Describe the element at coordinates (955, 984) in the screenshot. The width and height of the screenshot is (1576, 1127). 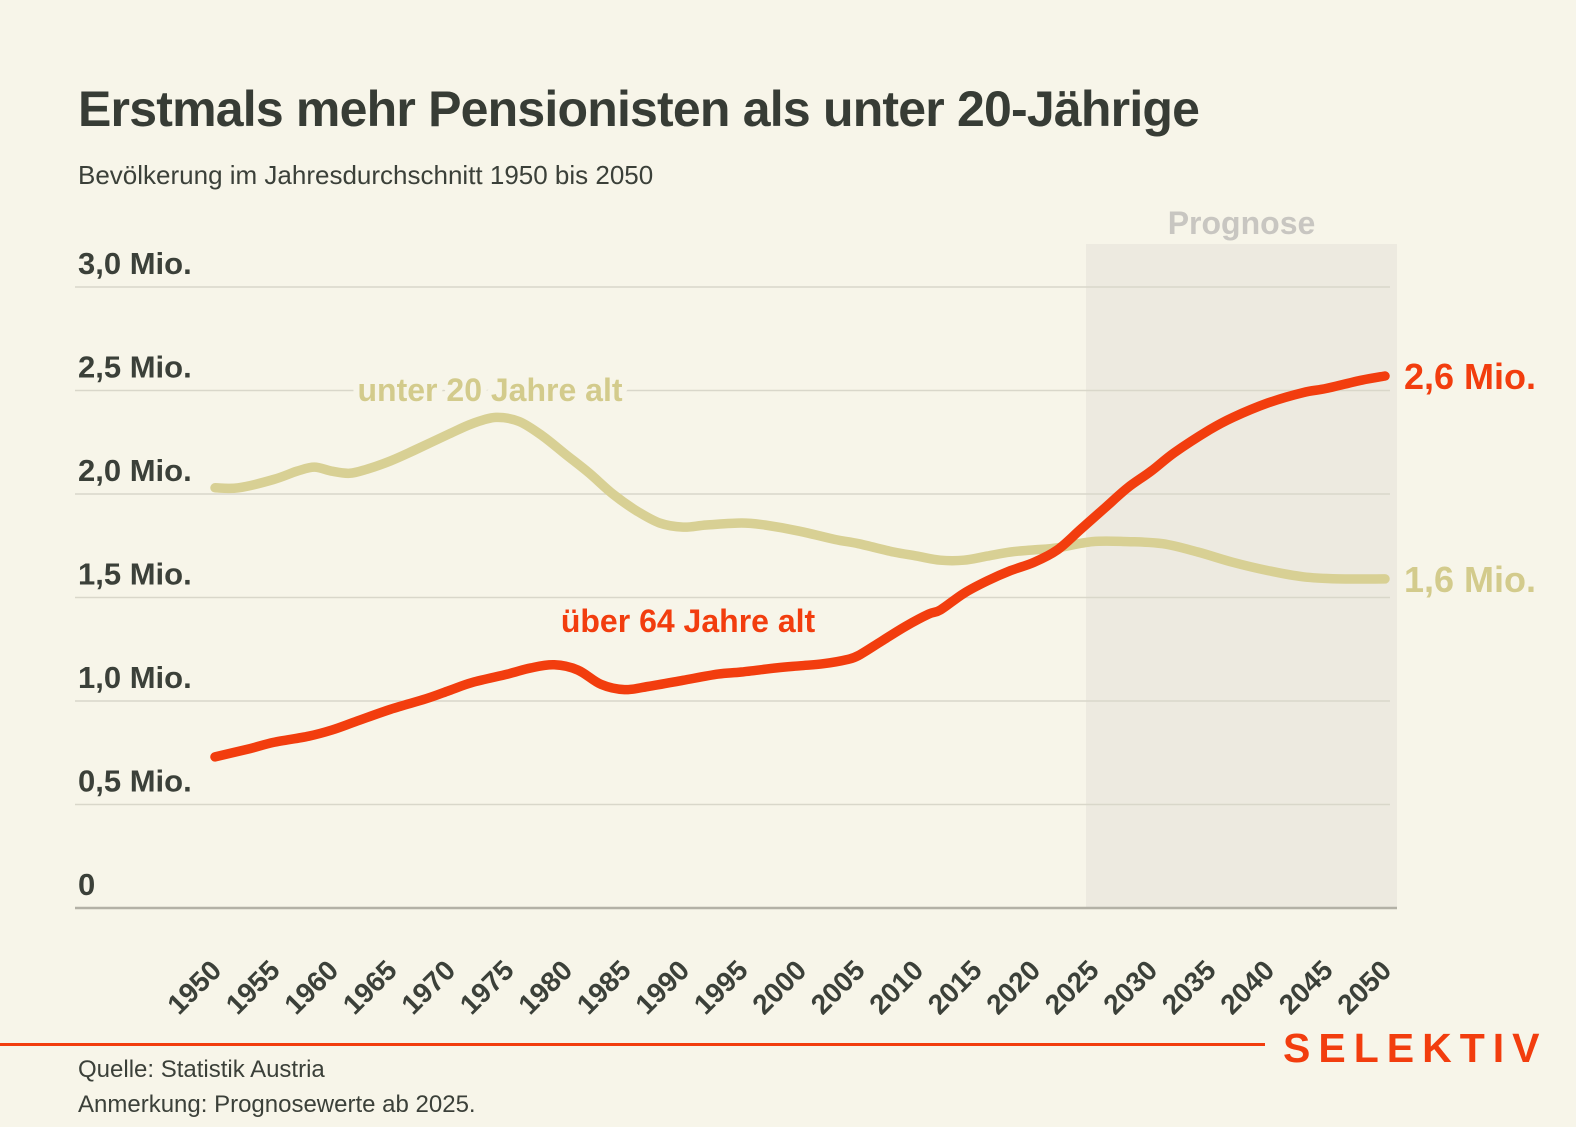
I see `x-axis-label: 2015` at that location.